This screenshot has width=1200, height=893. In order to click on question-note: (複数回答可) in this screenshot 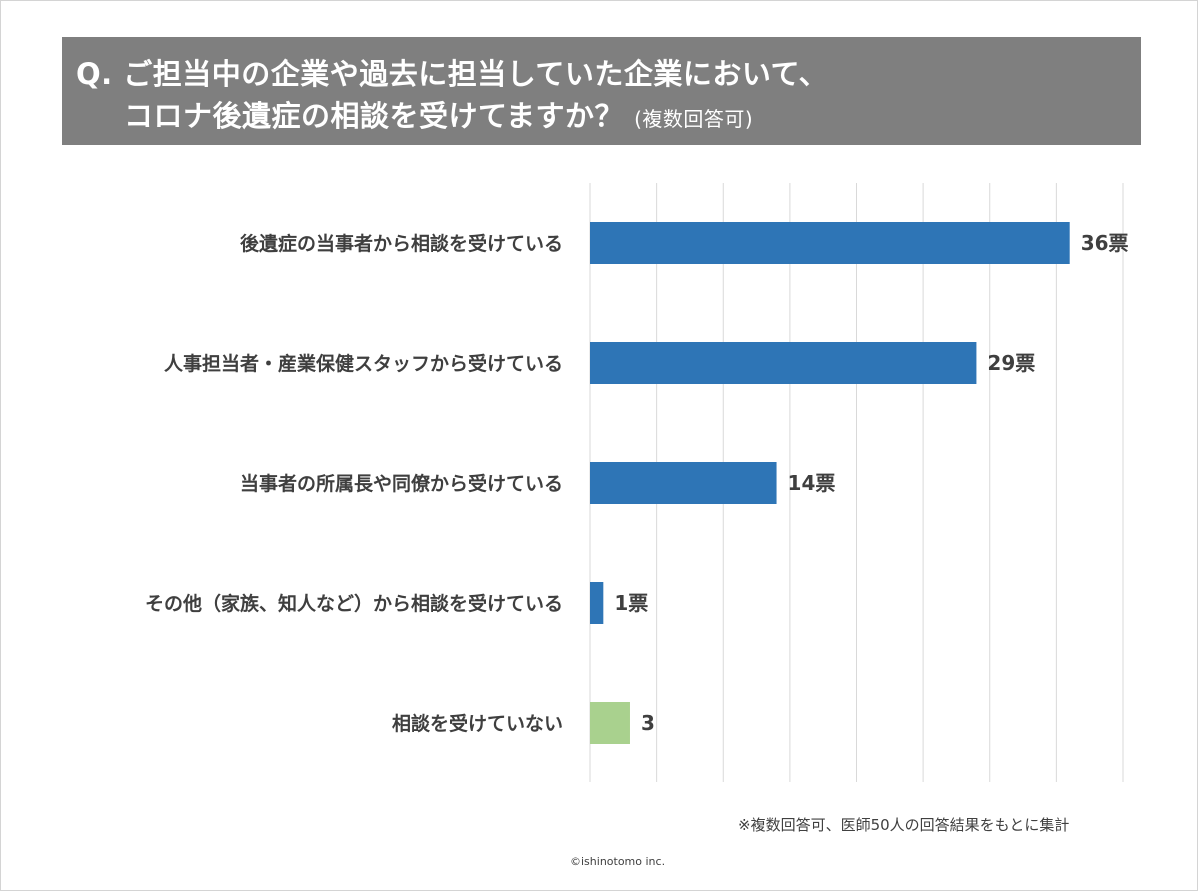, I will do `click(694, 119)`.